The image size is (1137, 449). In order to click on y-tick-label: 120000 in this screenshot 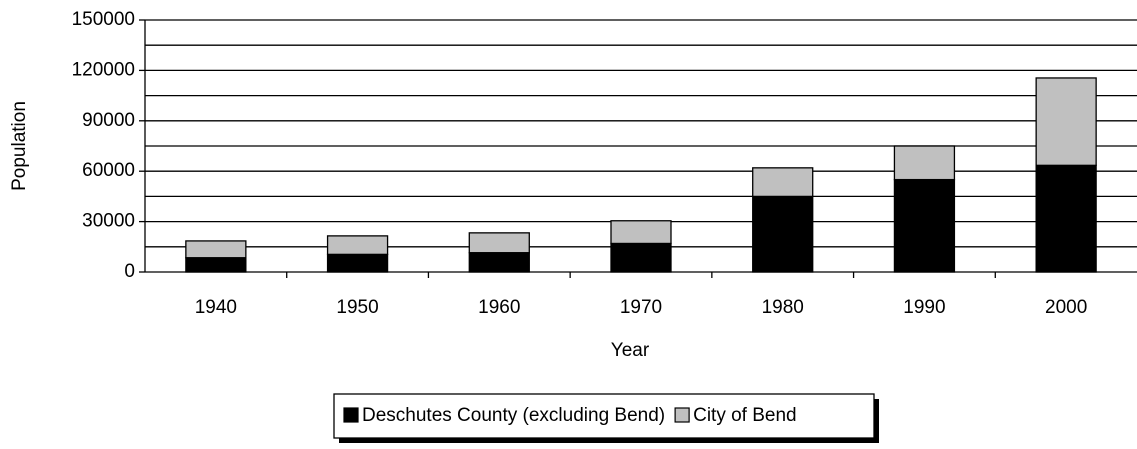, I will do `click(103, 69)`.